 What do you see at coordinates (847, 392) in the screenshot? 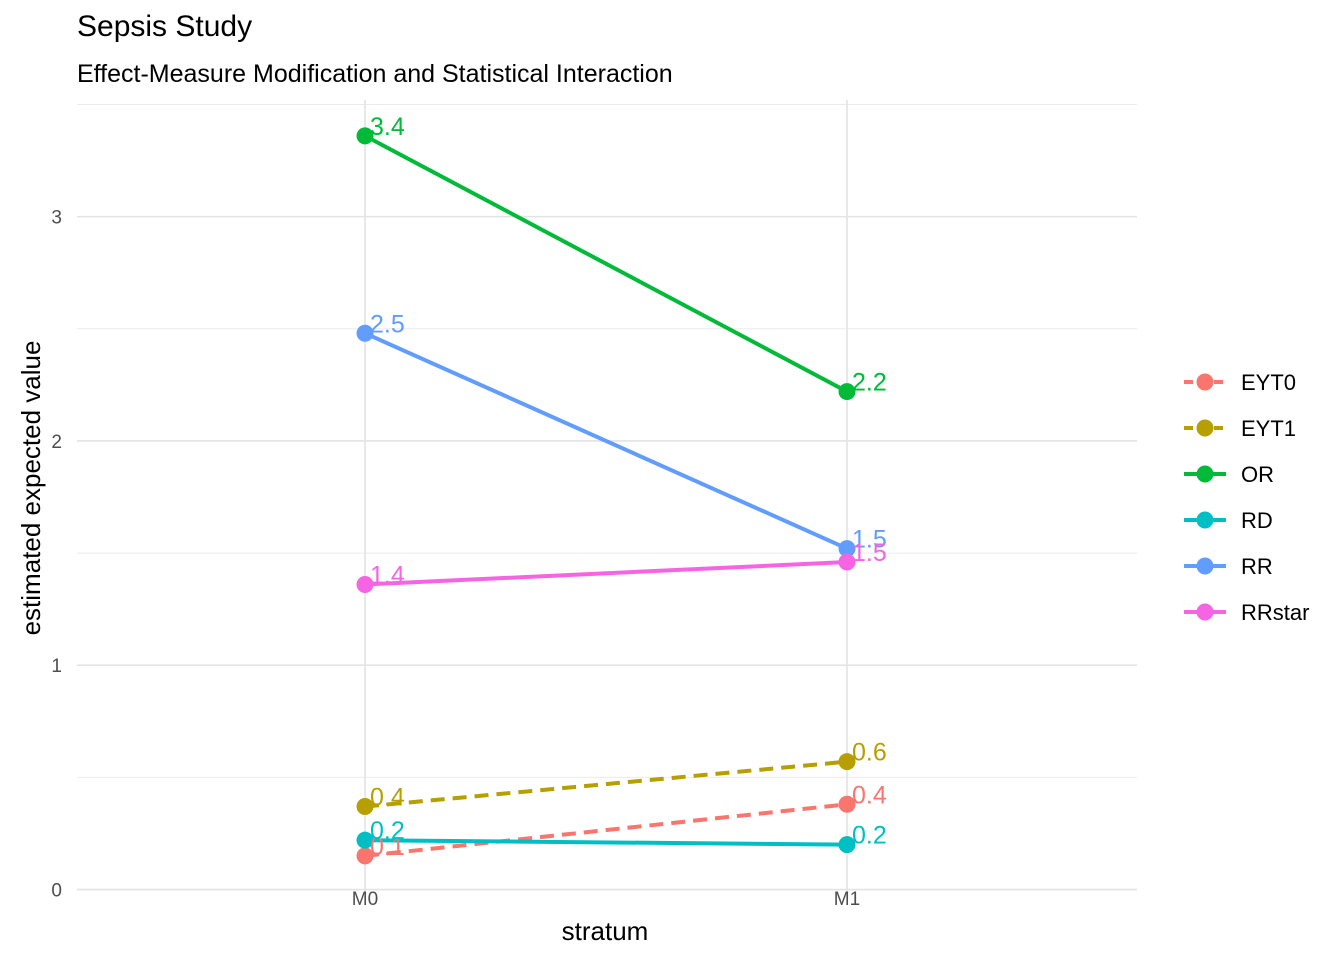
I see `data-point-OR-M1` at bounding box center [847, 392].